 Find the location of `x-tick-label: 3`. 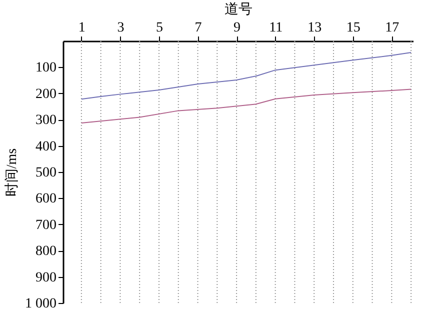

x-tick-label: 3 is located at coordinates (120, 28).